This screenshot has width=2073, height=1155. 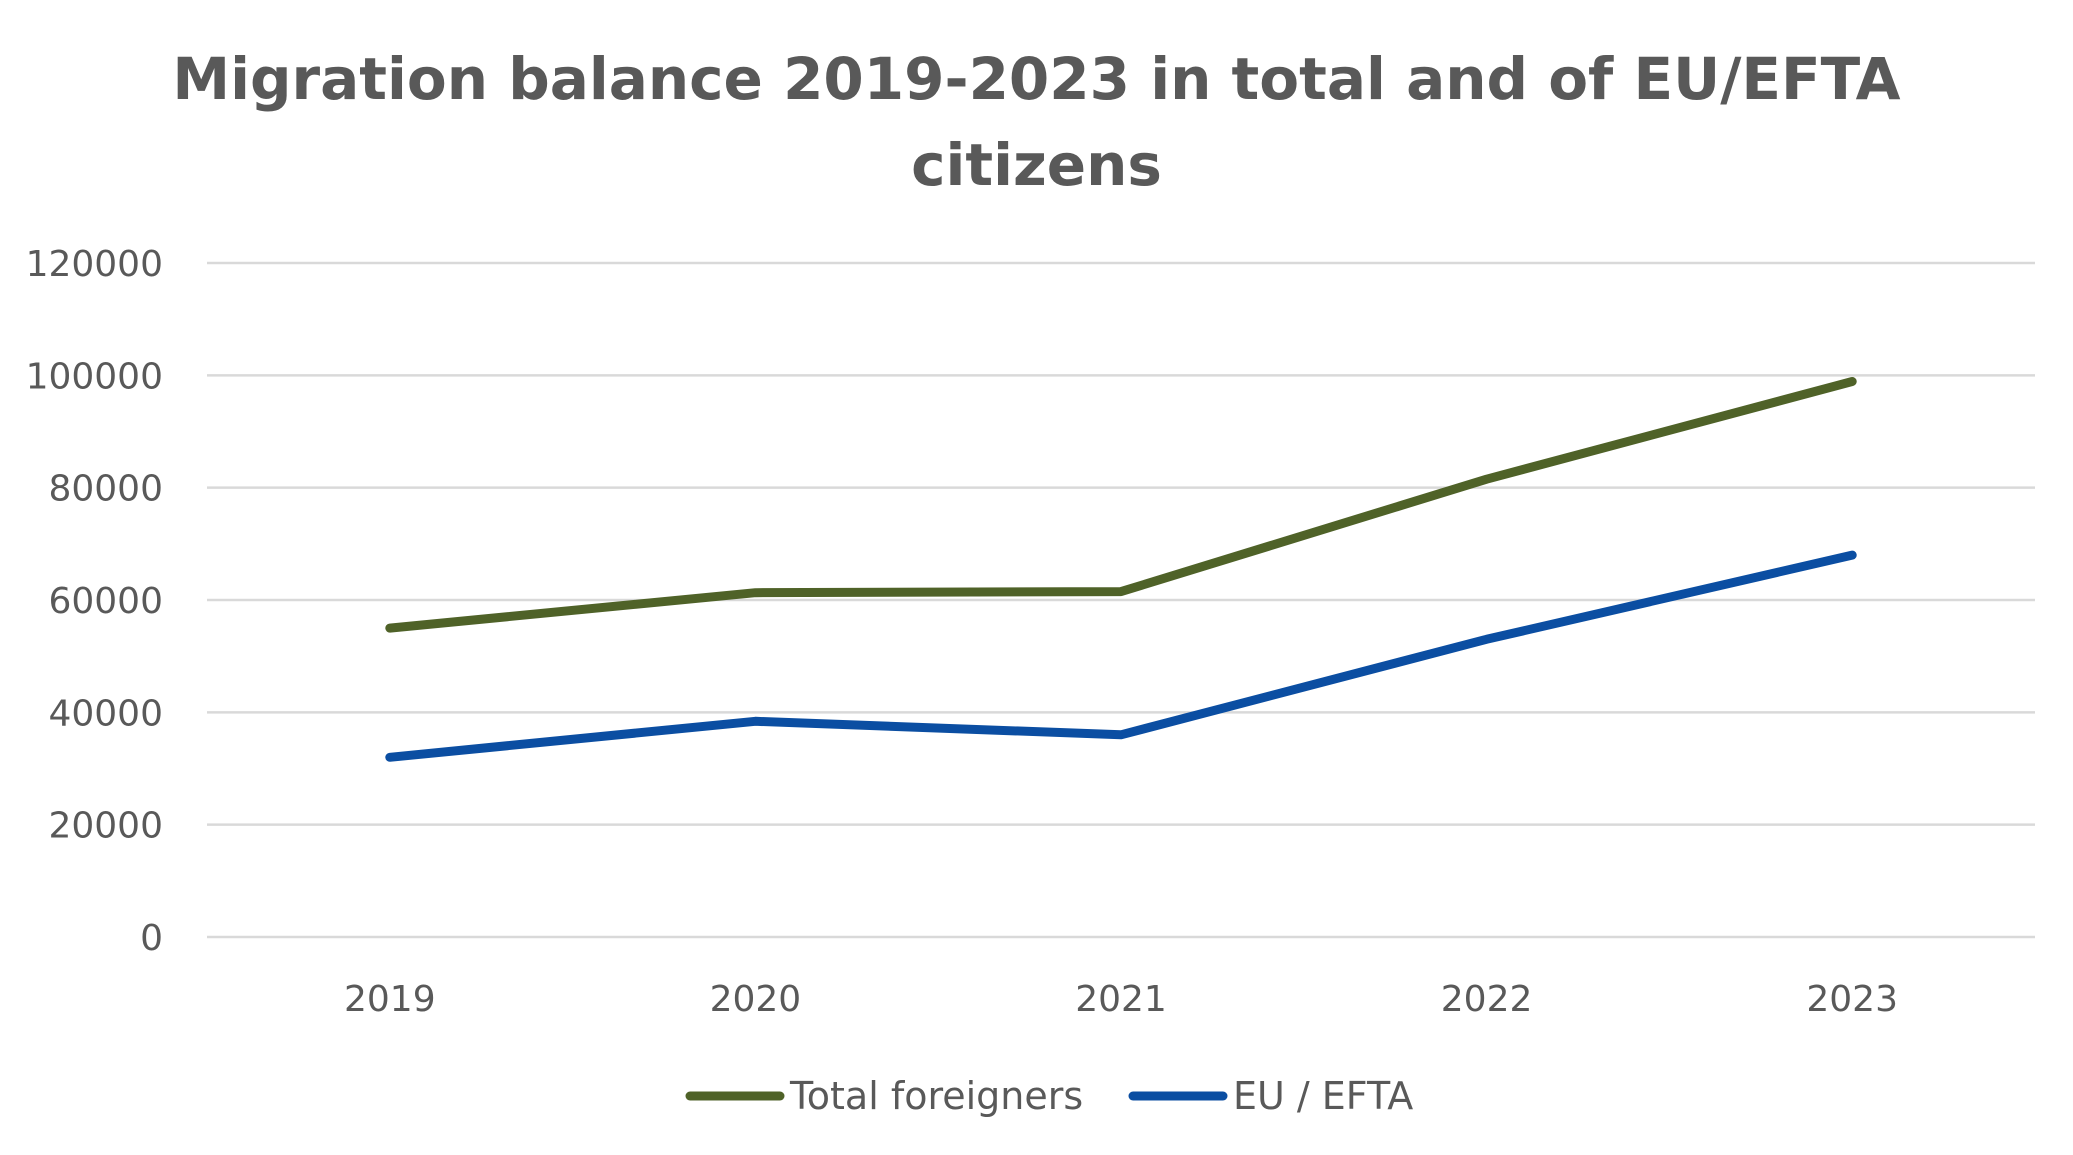 What do you see at coordinates (105, 489) in the screenshot?
I see `y-tick-label: 80000` at bounding box center [105, 489].